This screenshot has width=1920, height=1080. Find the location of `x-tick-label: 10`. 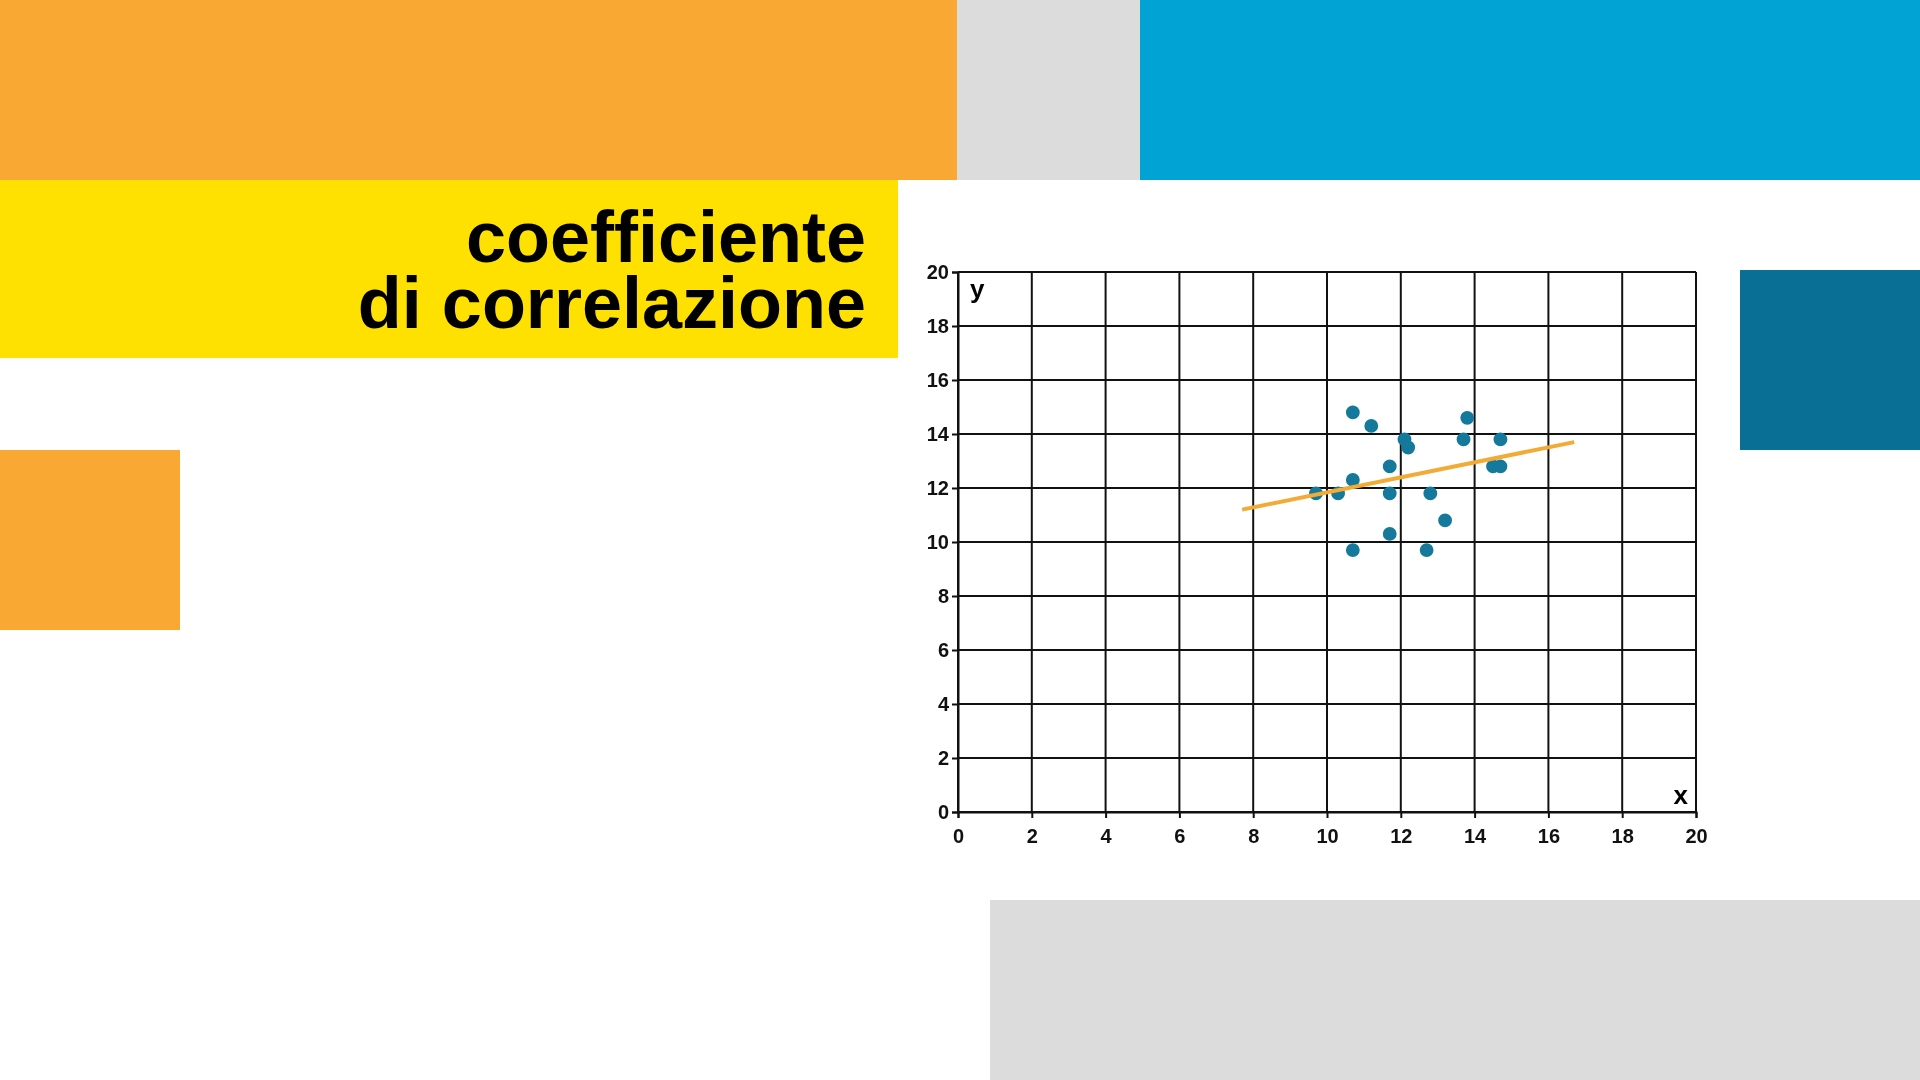

x-tick-label: 10 is located at coordinates (1327, 836).